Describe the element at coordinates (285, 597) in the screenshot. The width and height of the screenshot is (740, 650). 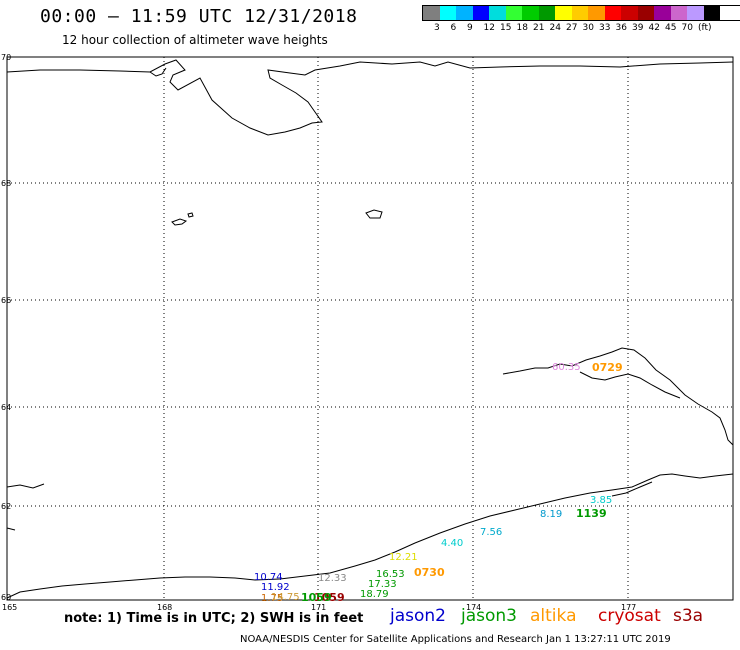
I see `obs-value: 14.75` at that location.